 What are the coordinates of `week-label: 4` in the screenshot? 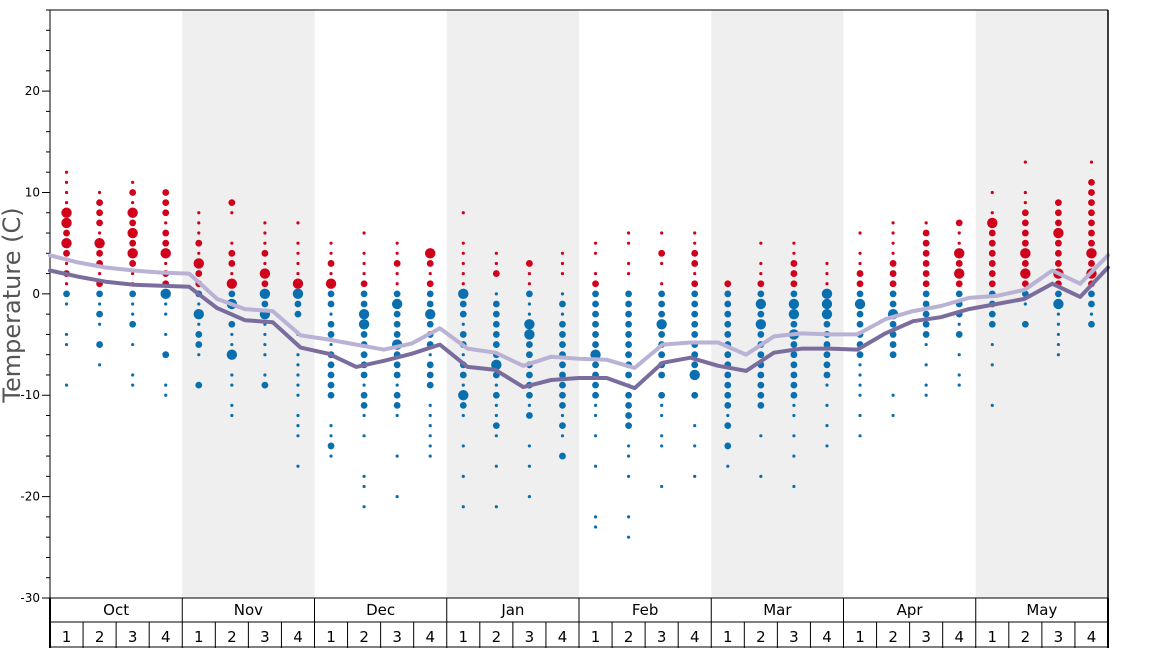 It's located at (827, 637).